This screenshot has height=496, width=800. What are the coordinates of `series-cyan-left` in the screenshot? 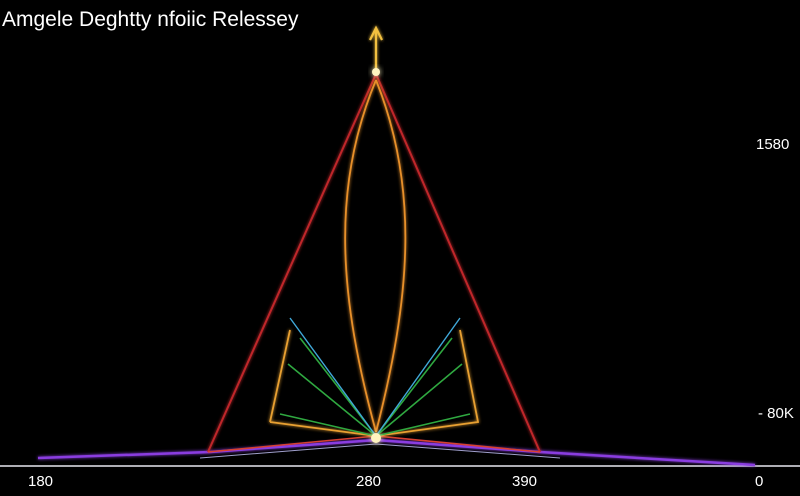 It's located at (333, 377).